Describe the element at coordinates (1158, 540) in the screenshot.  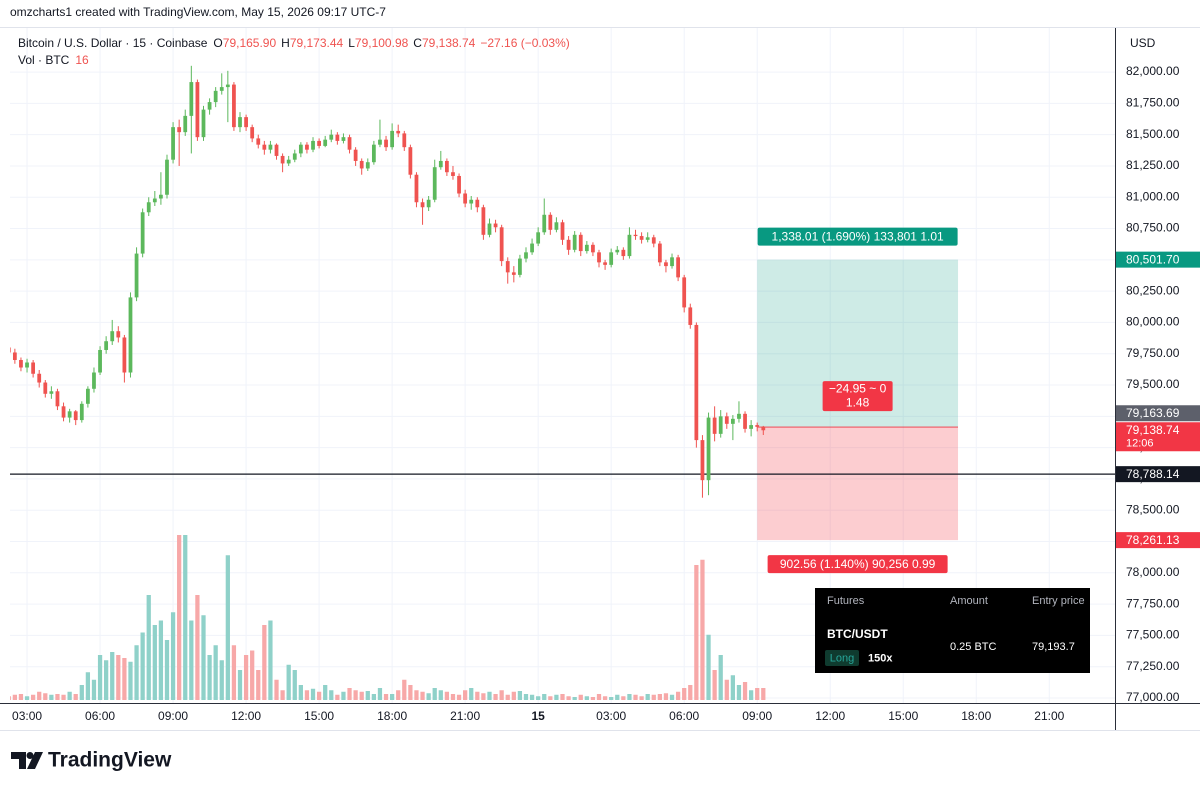
I see `stop-price-label-box` at that location.